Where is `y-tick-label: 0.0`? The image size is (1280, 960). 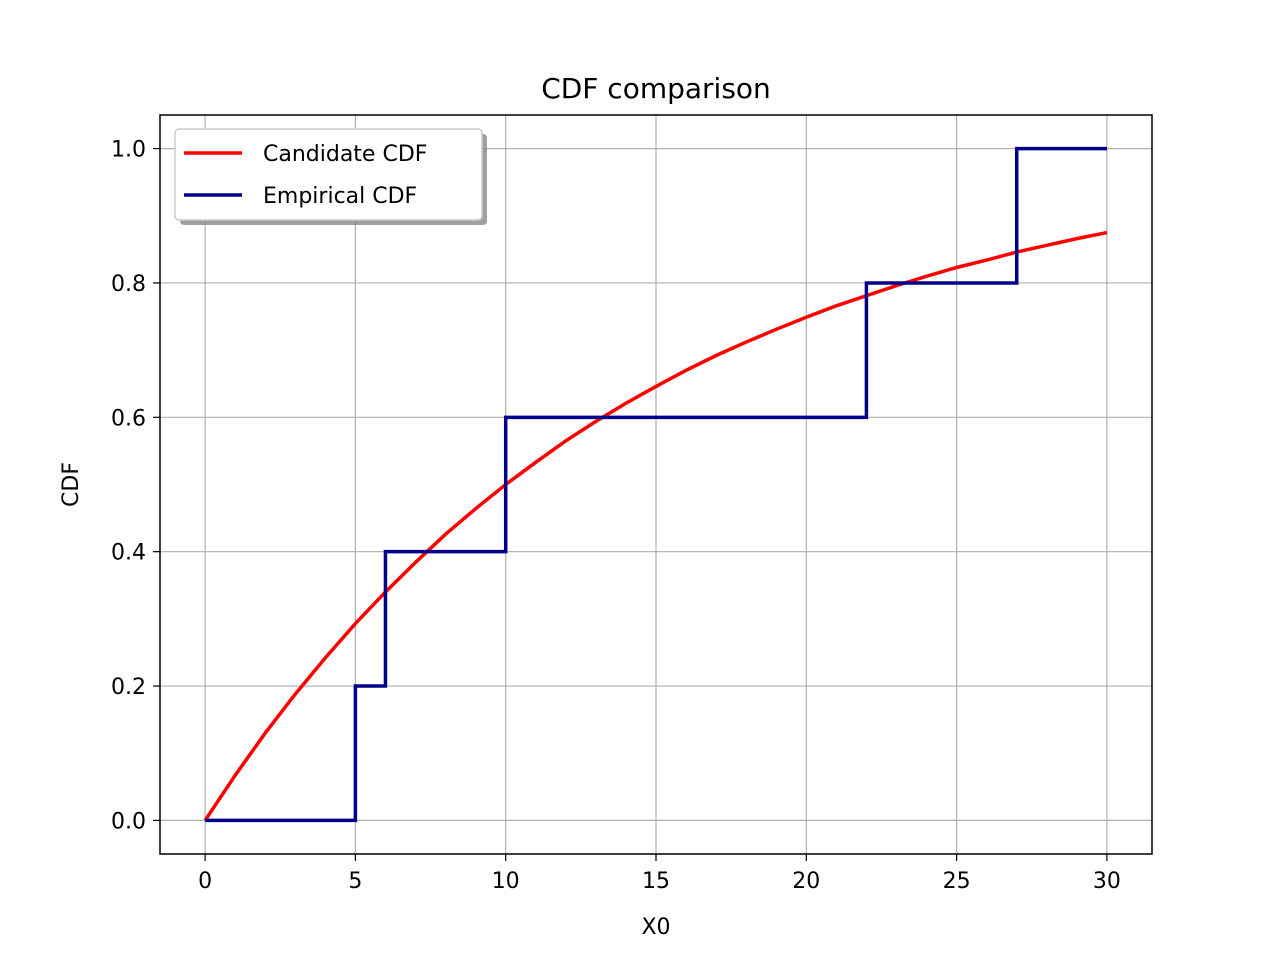 y-tick-label: 0.0 is located at coordinates (128, 821).